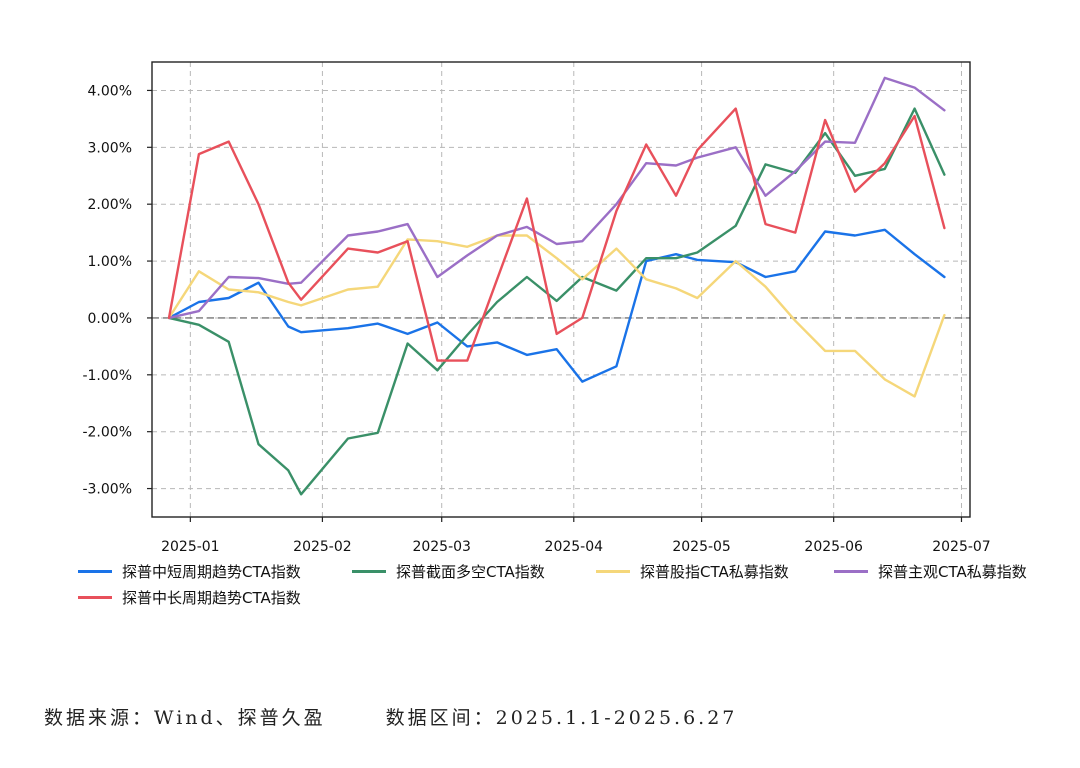 The width and height of the screenshot is (1080, 768). What do you see at coordinates (110, 205) in the screenshot?
I see `y-tick-label: 2.00%` at bounding box center [110, 205].